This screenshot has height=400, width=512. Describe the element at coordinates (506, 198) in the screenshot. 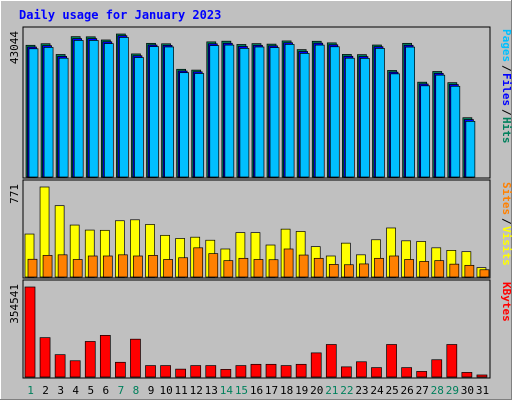

I see `legend-sites: Sites` at that location.